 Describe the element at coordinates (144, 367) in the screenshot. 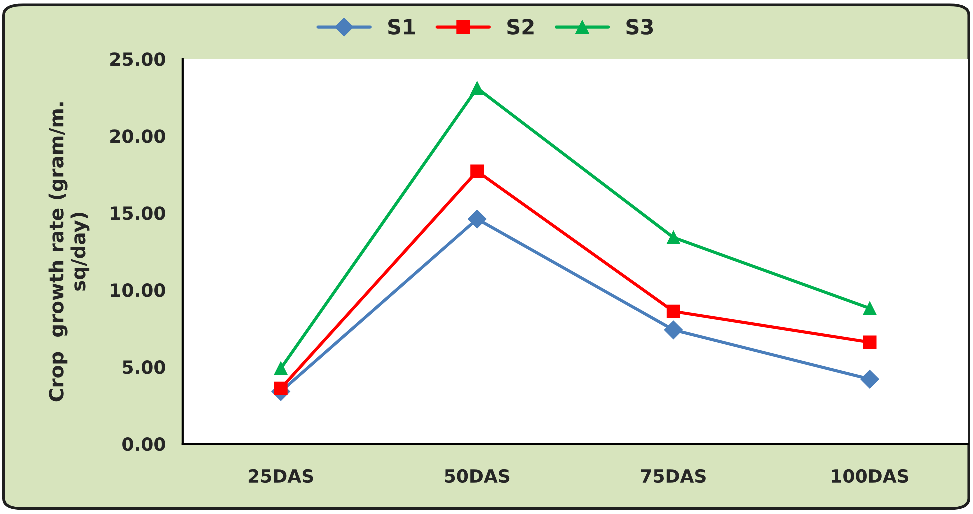

I see `y-tick-label: 5.00` at that location.